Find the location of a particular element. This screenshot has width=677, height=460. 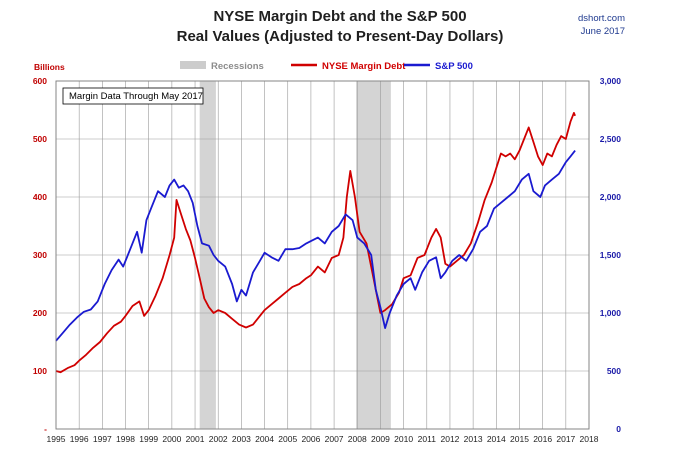

x-tick-label: 2011 is located at coordinates (427, 439).